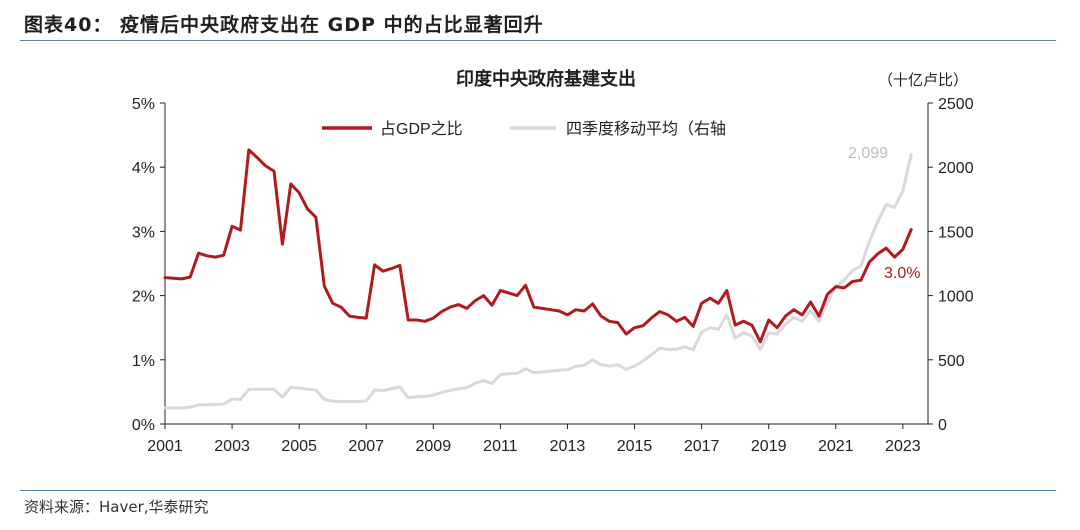 This screenshot has width=1080, height=530. Describe the element at coordinates (284, 25) in the screenshot. I see `figure-title: 图表40： 疫情后中央政府支出在 GDP 中的占比显著回升` at that location.